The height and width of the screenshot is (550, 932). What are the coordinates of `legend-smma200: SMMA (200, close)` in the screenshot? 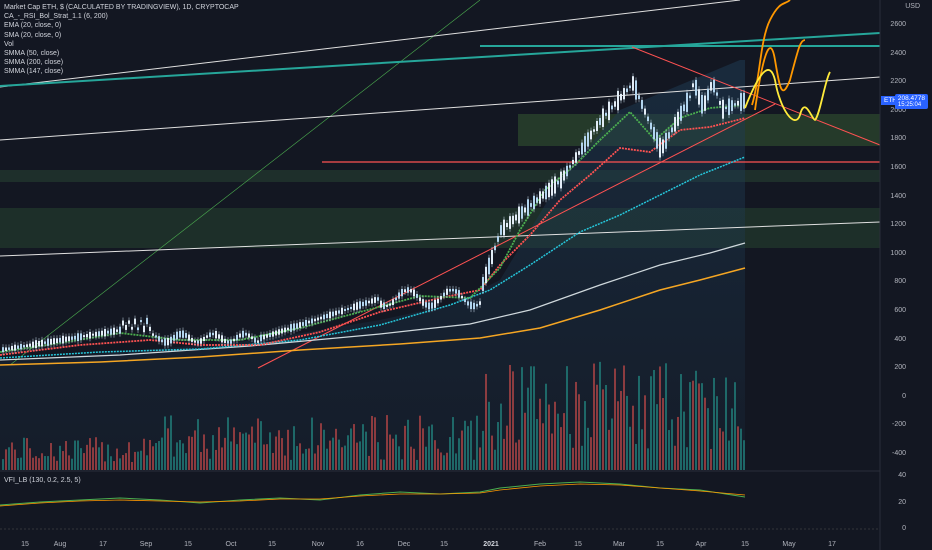 It's located at (34, 63).